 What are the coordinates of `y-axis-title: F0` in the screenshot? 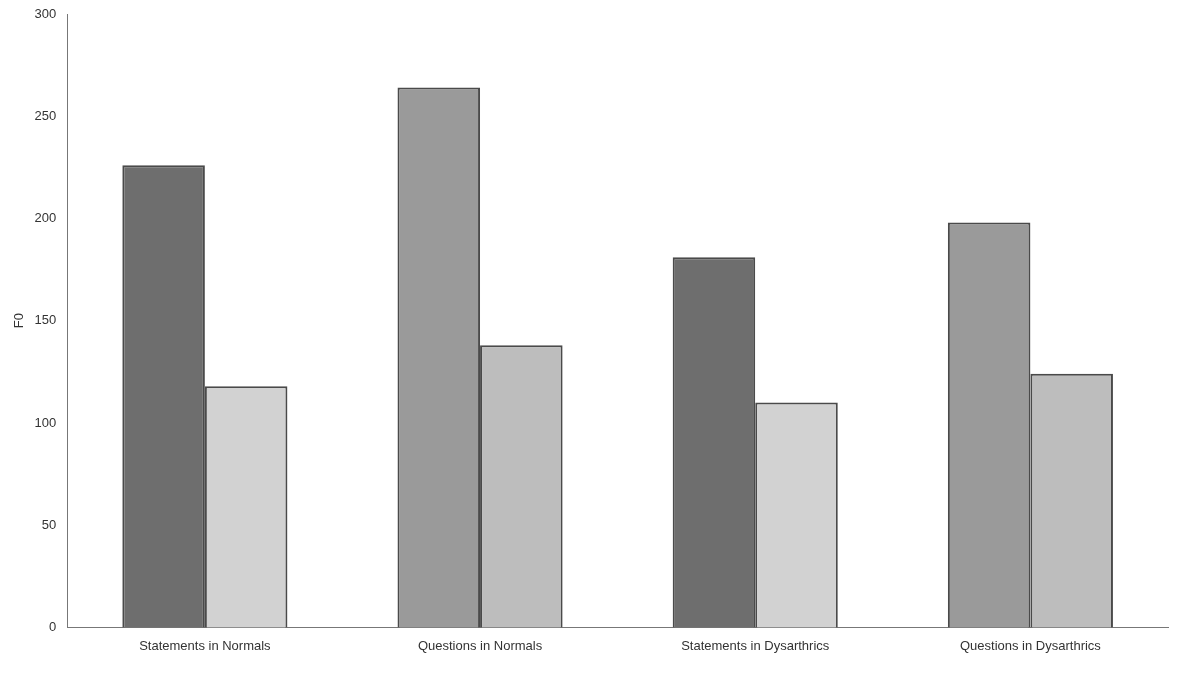 It's located at (19, 321).